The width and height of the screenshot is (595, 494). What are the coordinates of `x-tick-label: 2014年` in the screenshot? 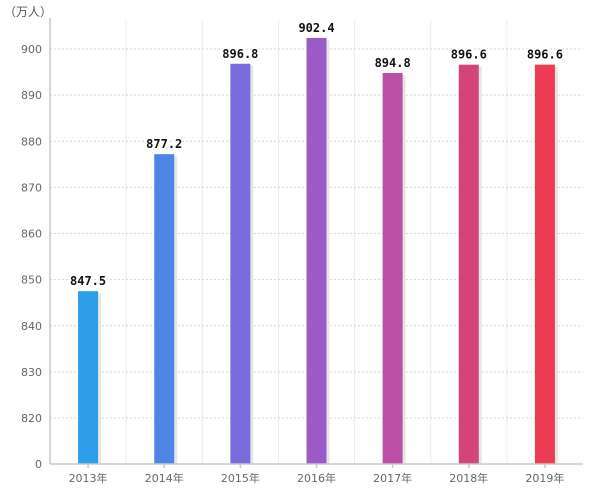 It's located at (164, 478).